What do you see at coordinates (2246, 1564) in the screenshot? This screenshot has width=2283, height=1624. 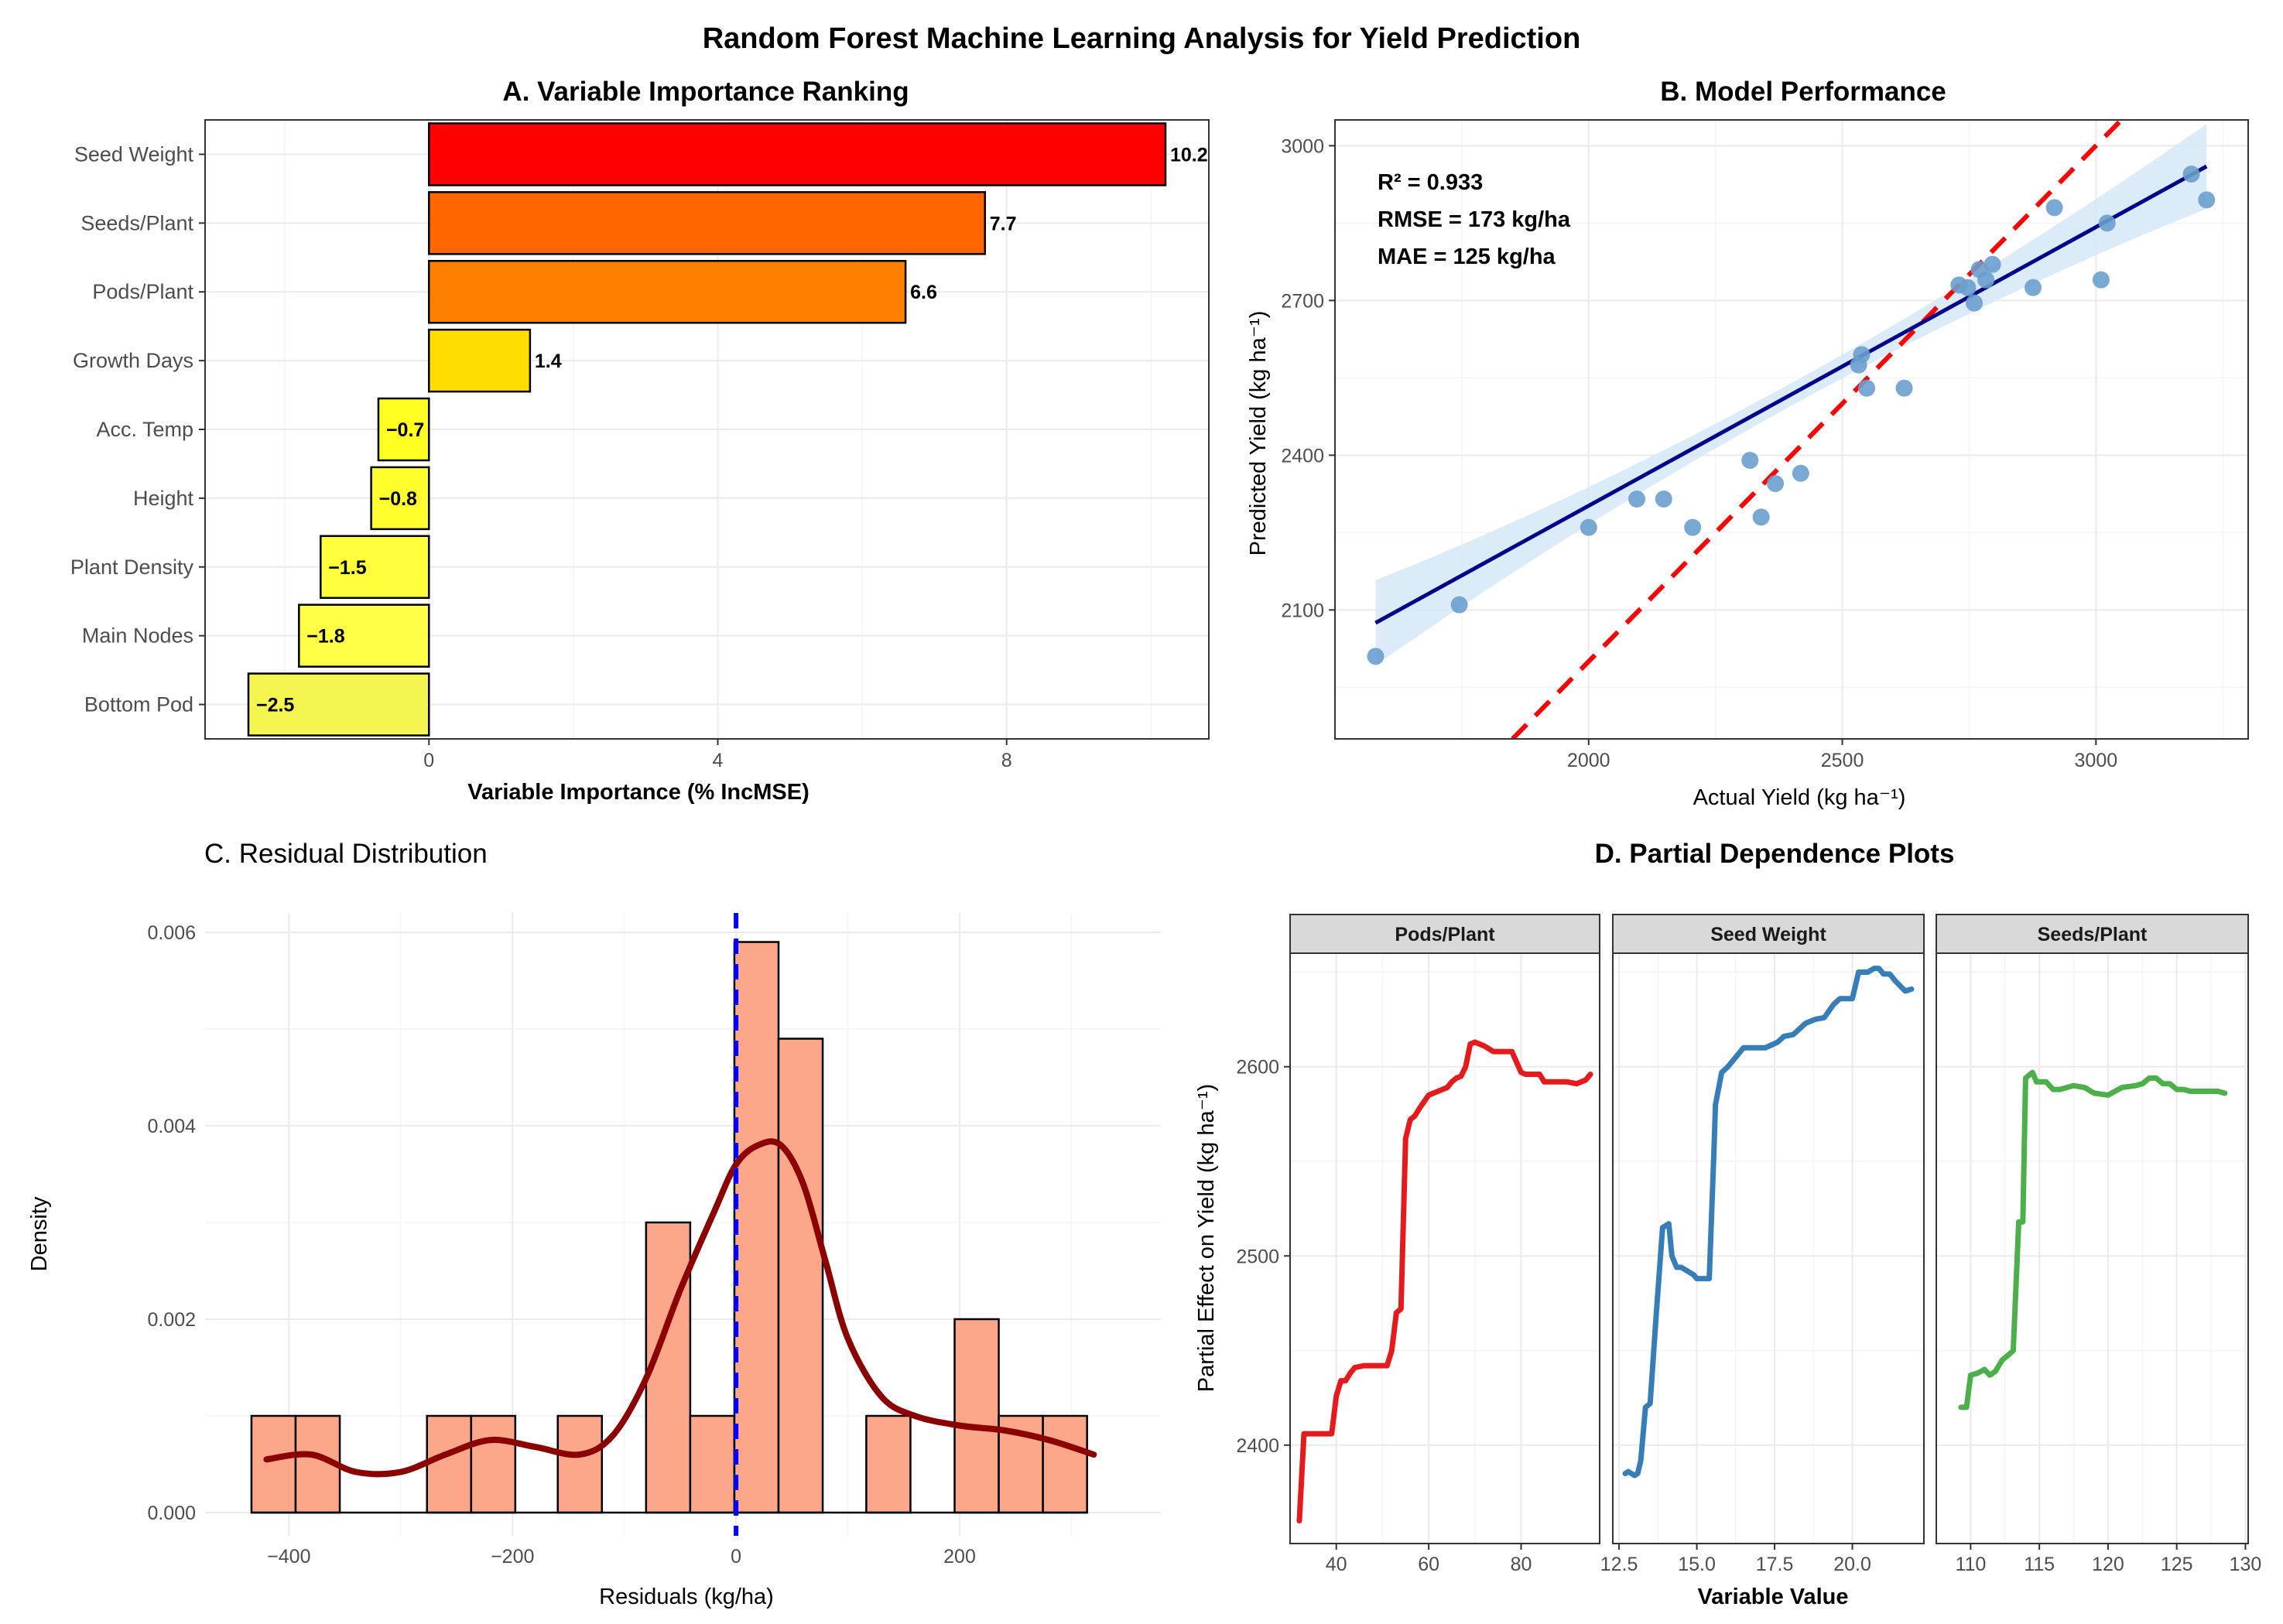 I see `panel-d-x-tick-label: 130` at bounding box center [2246, 1564].